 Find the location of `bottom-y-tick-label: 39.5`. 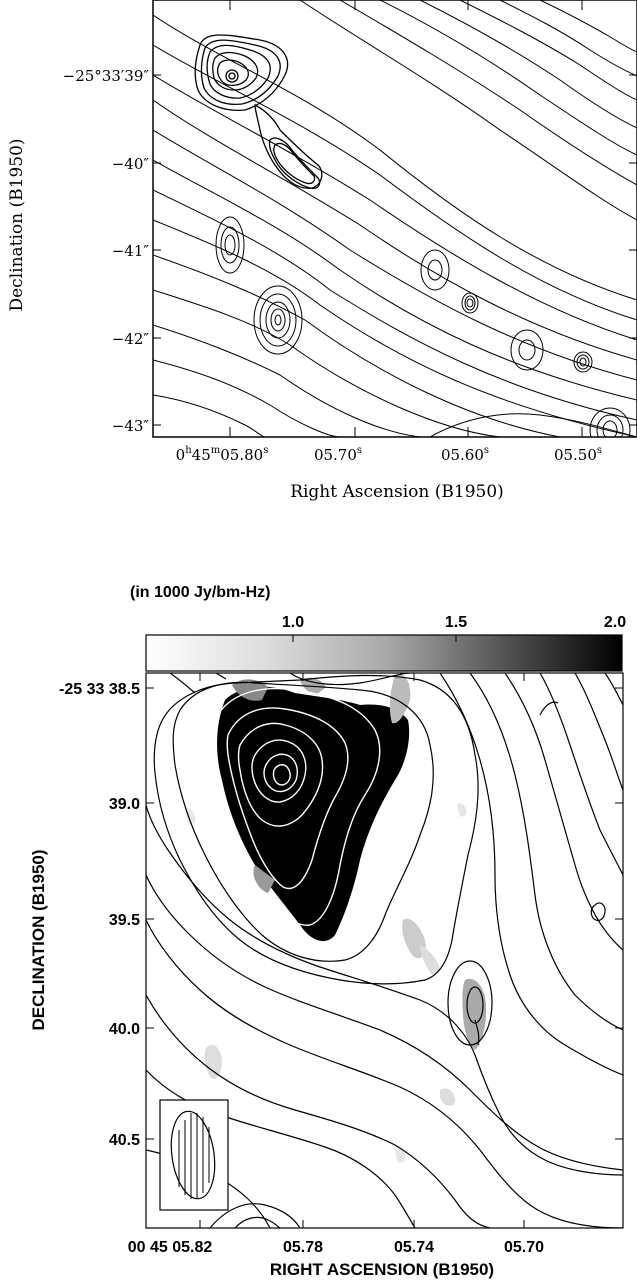

bottom-y-tick-label: 39.5 is located at coordinates (124, 920).